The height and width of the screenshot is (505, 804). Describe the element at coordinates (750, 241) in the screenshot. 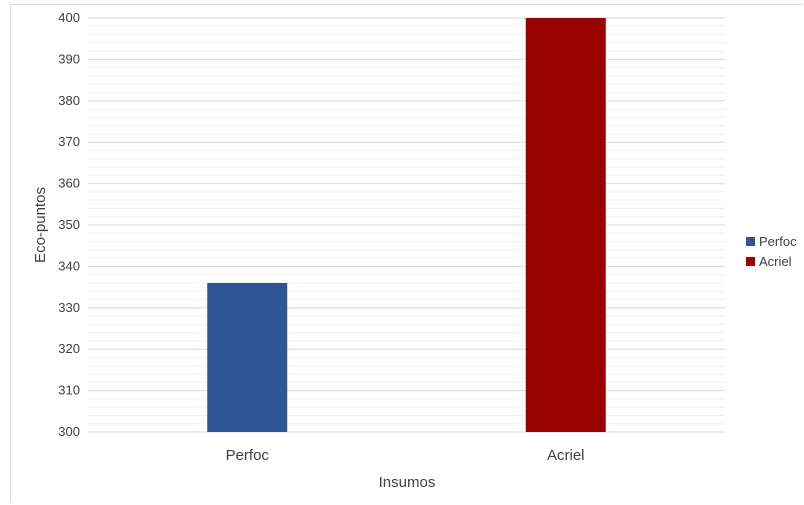

I see `legend-swatch-perfoc` at that location.